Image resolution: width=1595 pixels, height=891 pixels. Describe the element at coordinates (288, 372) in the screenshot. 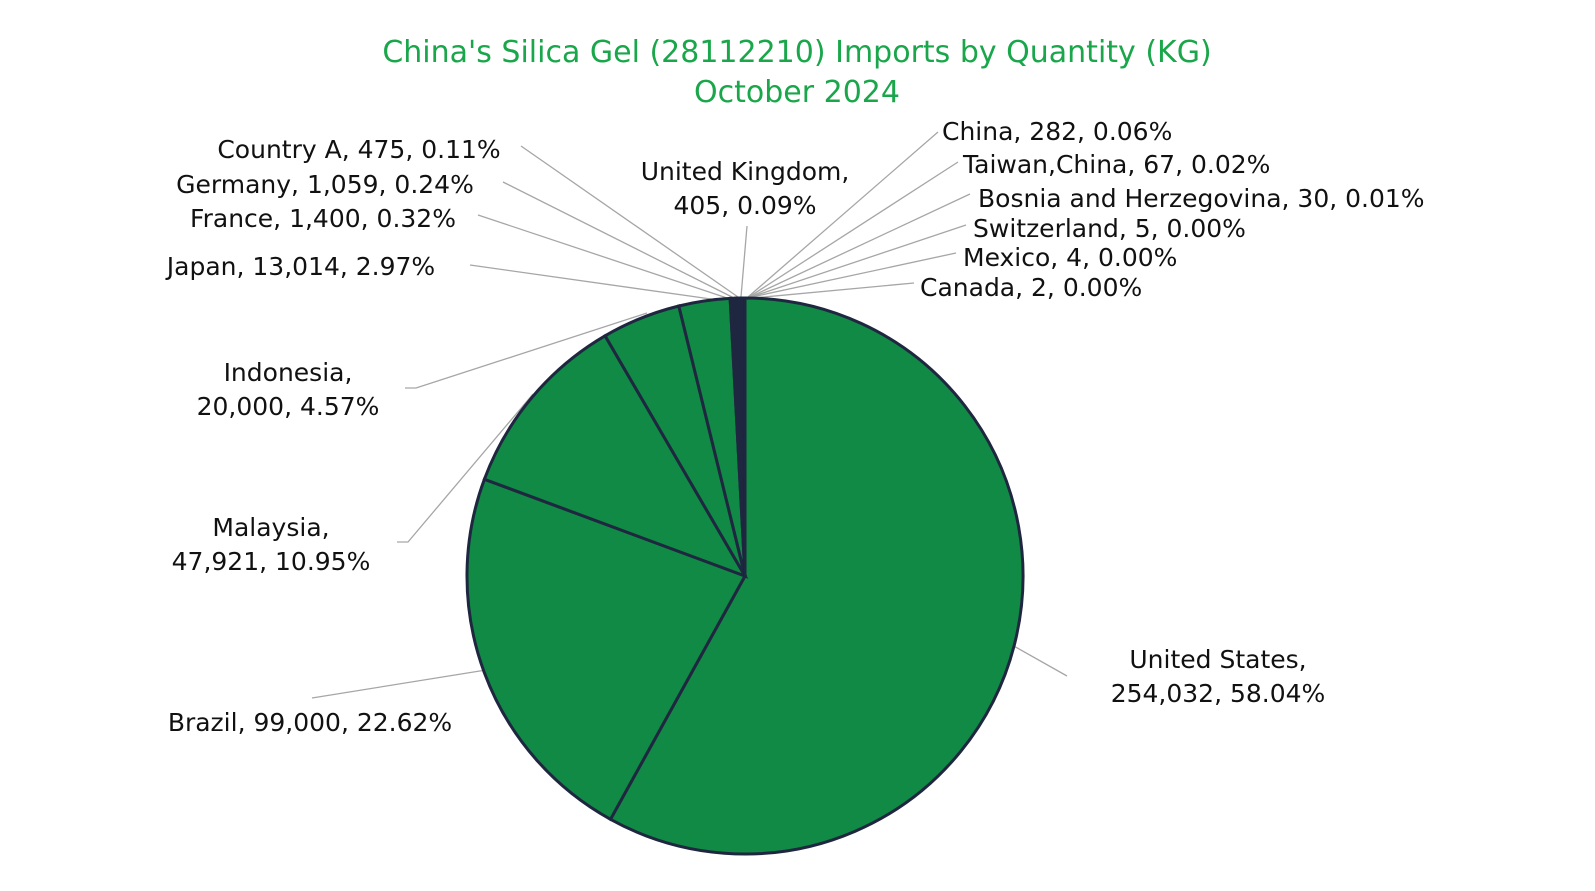

I see `data-label-line: Indonesia,` at that location.